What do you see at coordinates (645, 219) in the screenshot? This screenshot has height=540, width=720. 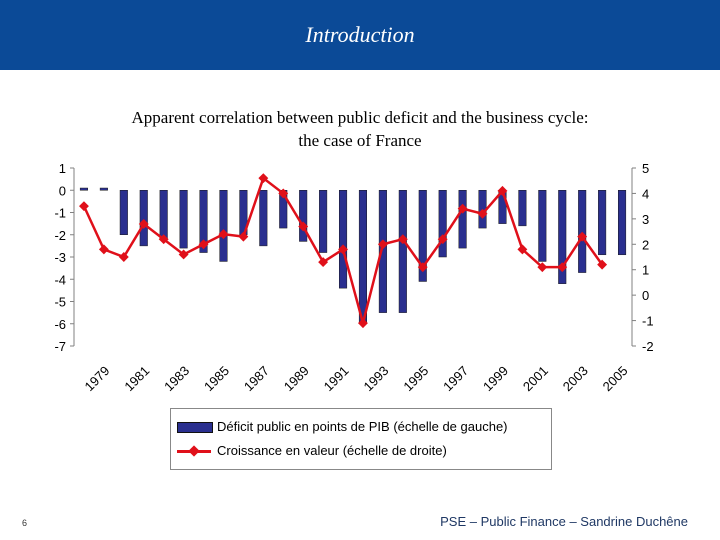 I see `right-tick-label: 3` at bounding box center [645, 219].